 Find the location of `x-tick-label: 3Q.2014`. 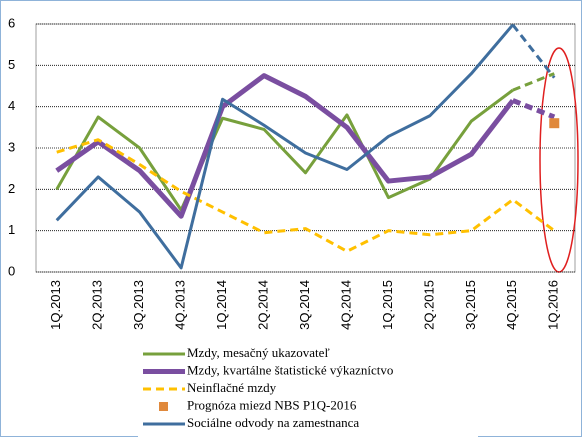

x-tick-label: 3Q.2014 is located at coordinates (304, 305).